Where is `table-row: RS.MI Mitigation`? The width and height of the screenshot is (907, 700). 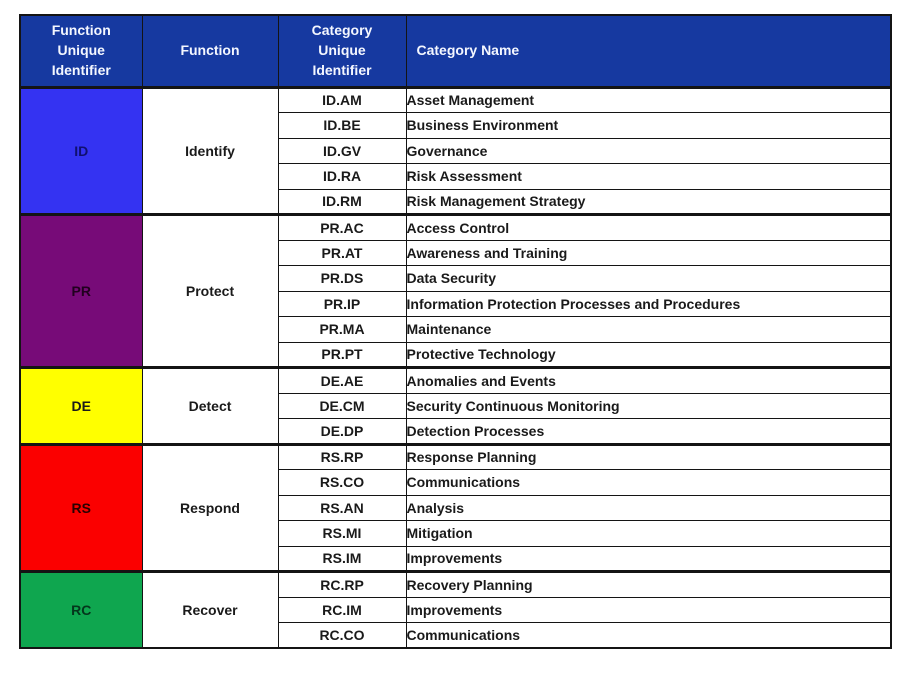
table-row: RS.MI Mitigation is located at coordinates (456, 533).